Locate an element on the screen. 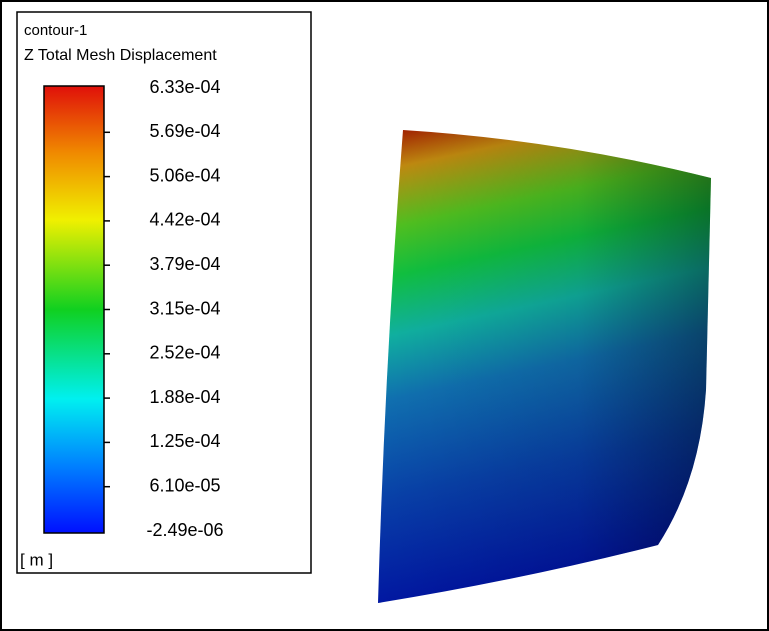  level-label: 3.15e-04 is located at coordinates (184, 308).